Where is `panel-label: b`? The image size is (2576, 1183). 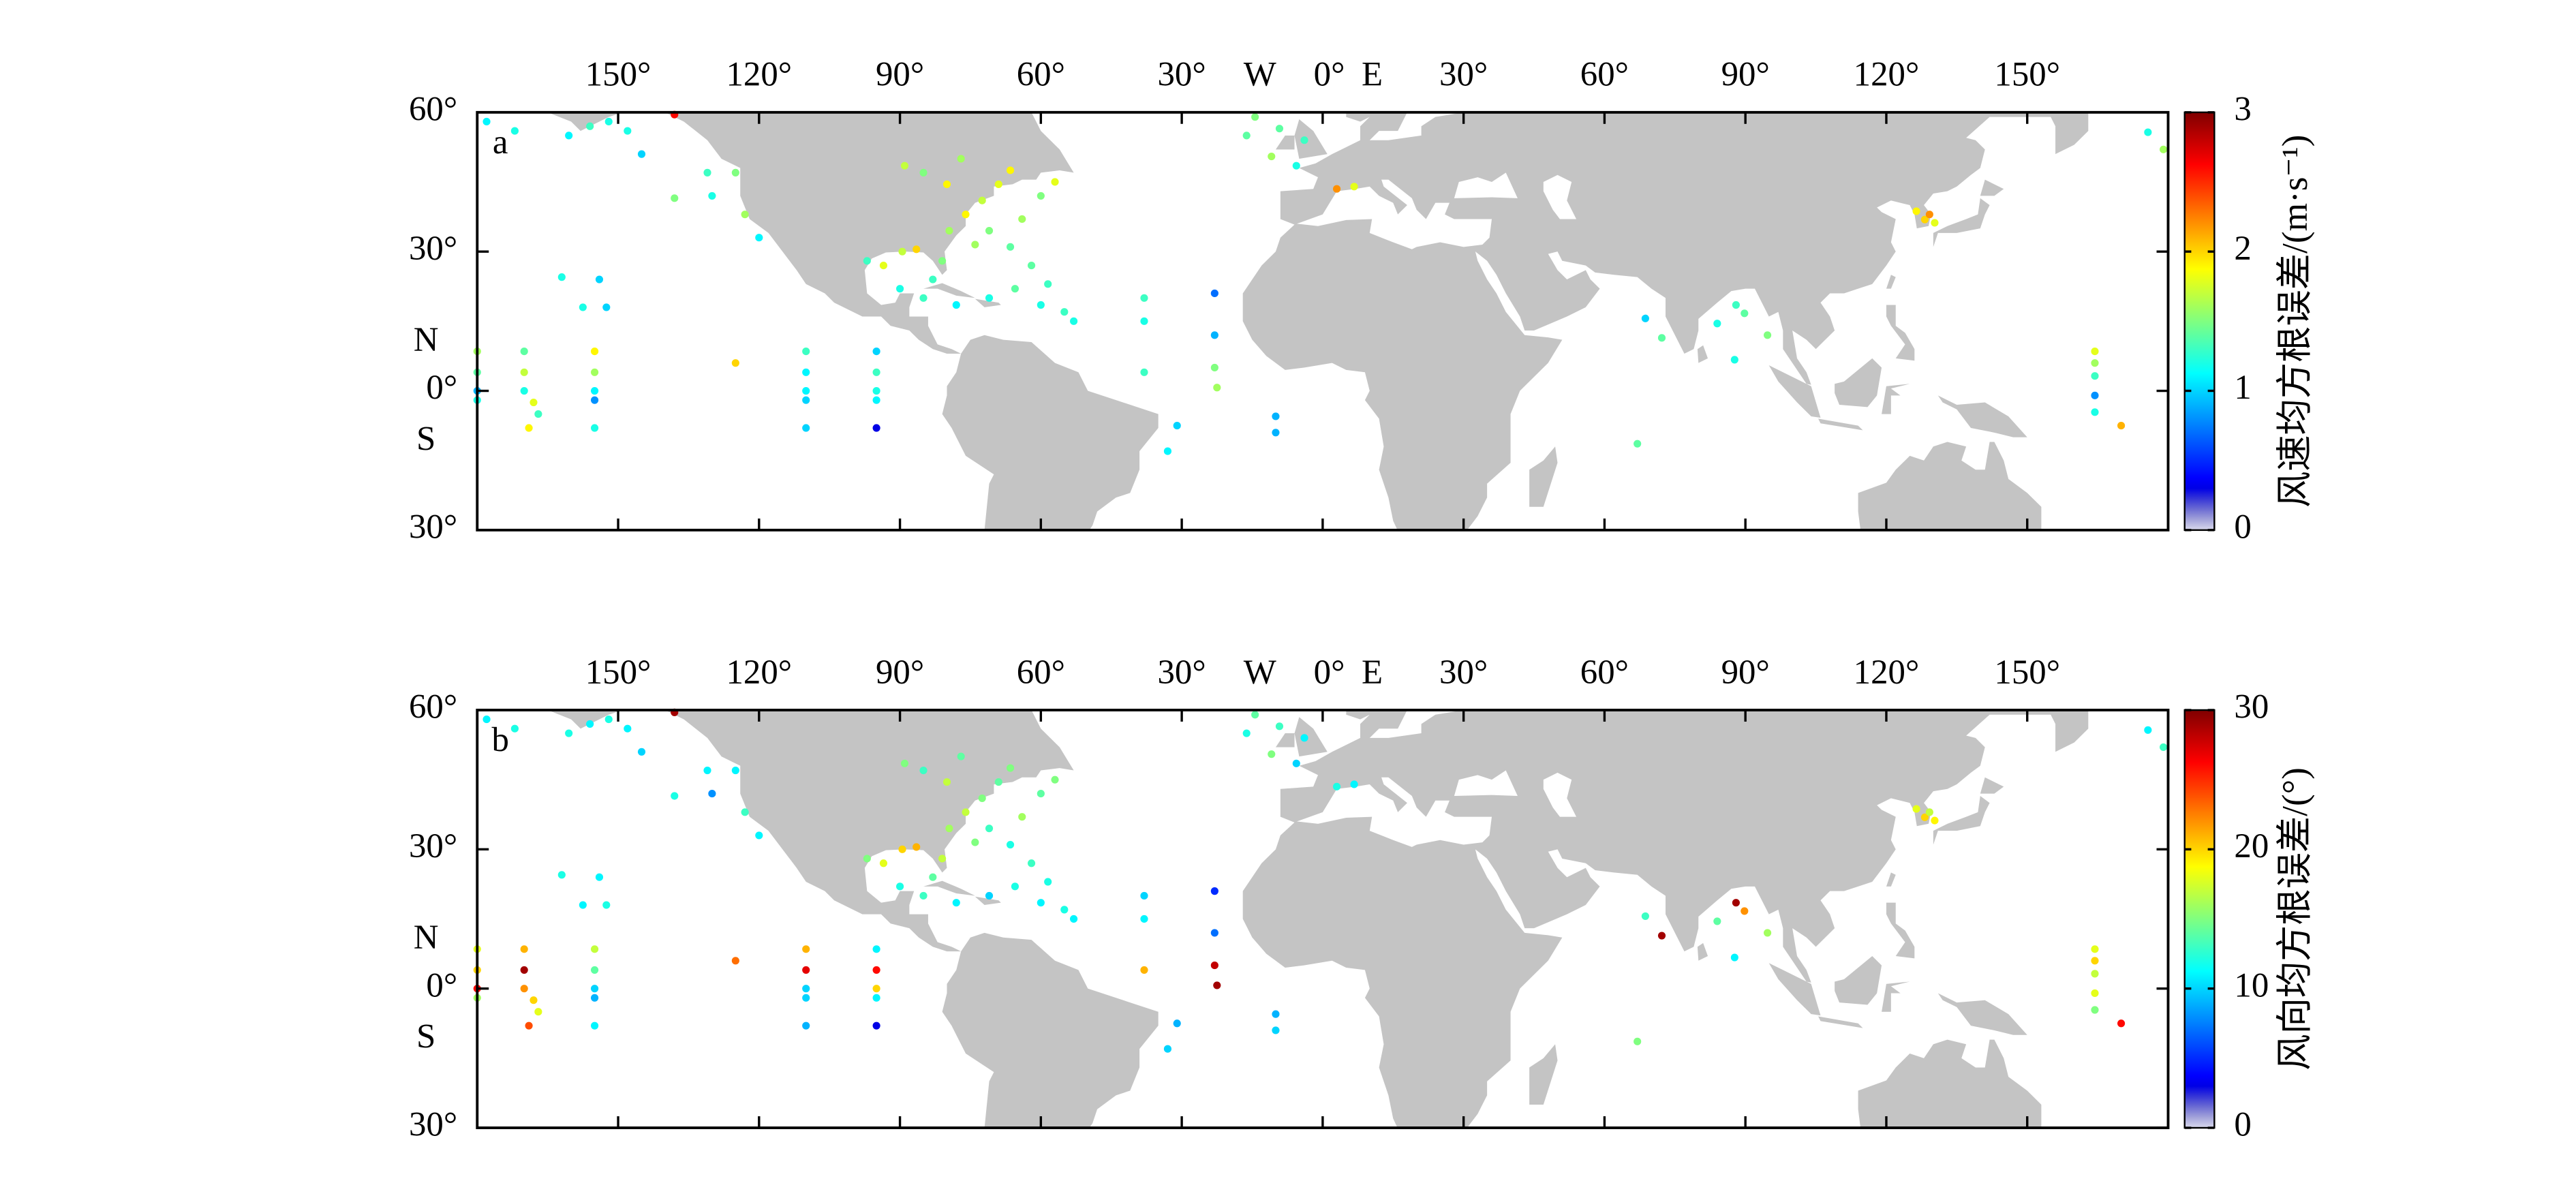
panel-label: b is located at coordinates (499, 740).